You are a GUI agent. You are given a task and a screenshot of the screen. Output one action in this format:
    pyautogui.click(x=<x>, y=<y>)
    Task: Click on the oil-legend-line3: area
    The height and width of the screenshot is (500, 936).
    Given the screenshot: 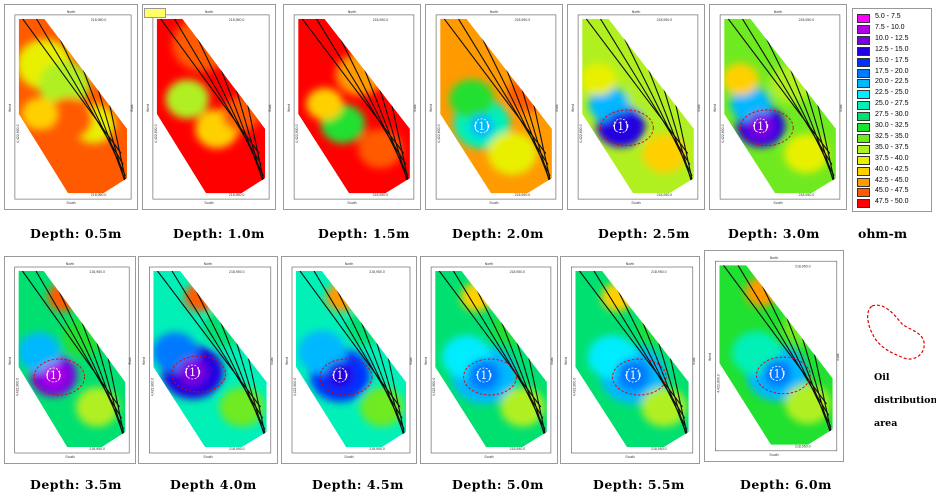 What is the action you would take?
    pyautogui.click(x=886, y=423)
    